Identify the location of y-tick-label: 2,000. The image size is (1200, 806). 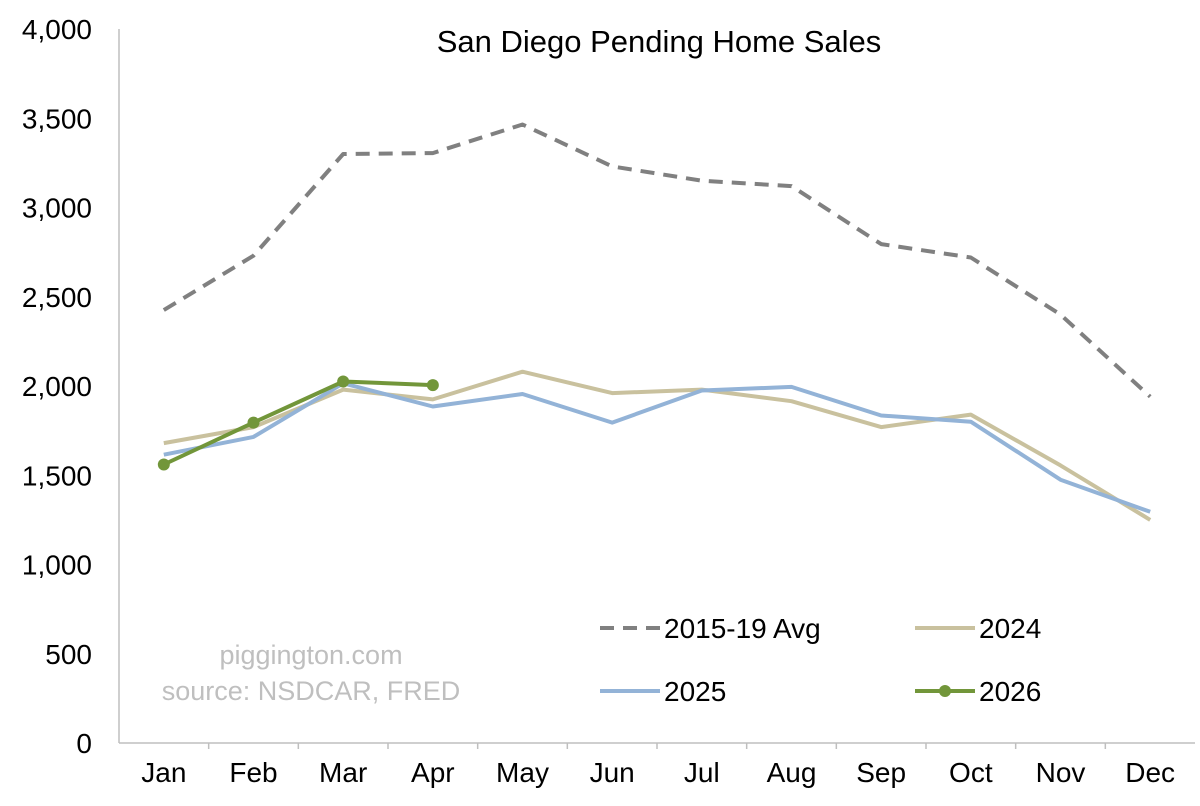
(57, 386).